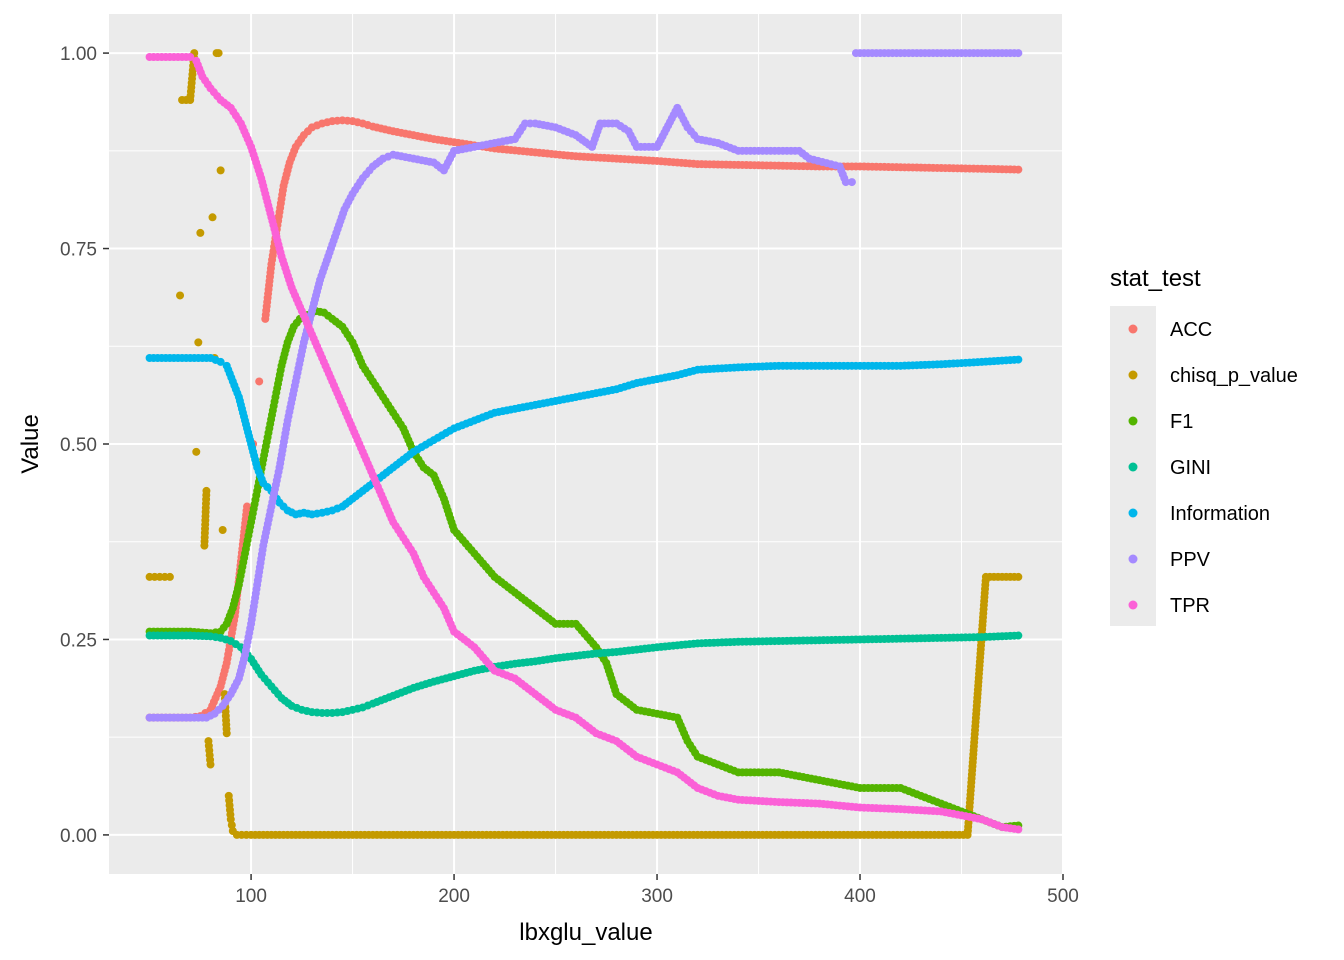  Describe the element at coordinates (78, 445) in the screenshot. I see `y-tick-label: 0.50` at that location.